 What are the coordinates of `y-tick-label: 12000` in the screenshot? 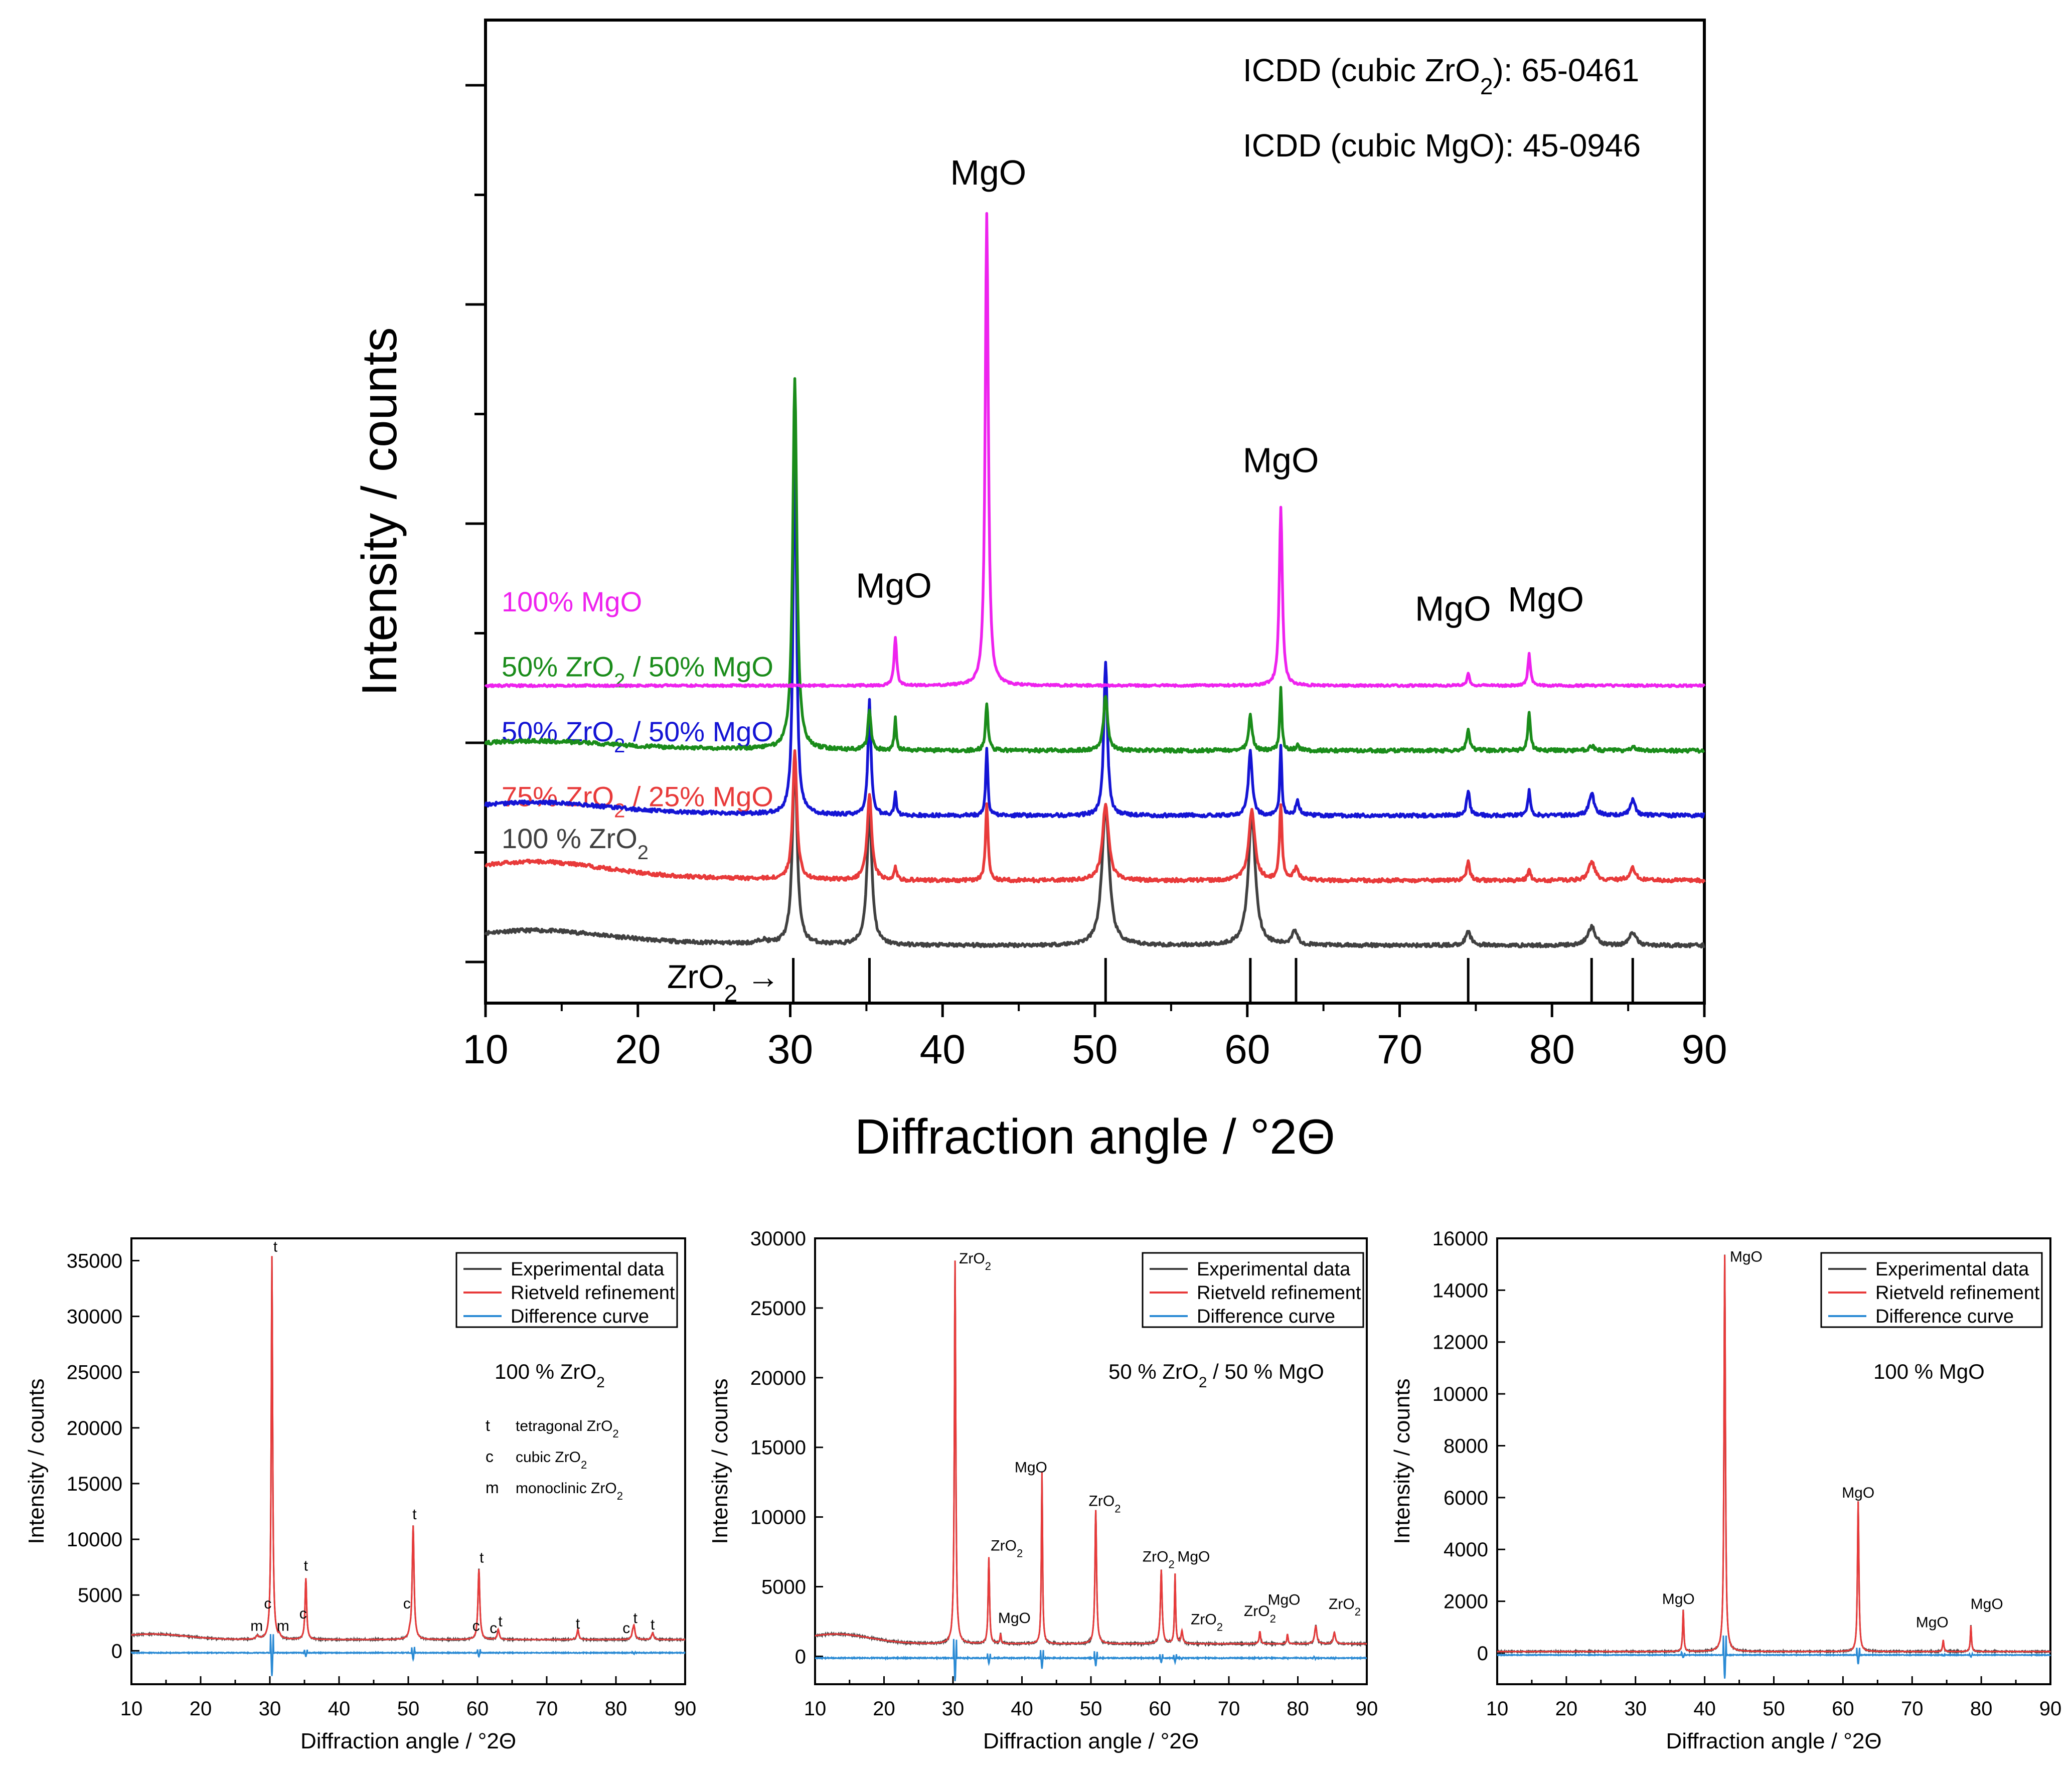 It's located at (1460, 1343).